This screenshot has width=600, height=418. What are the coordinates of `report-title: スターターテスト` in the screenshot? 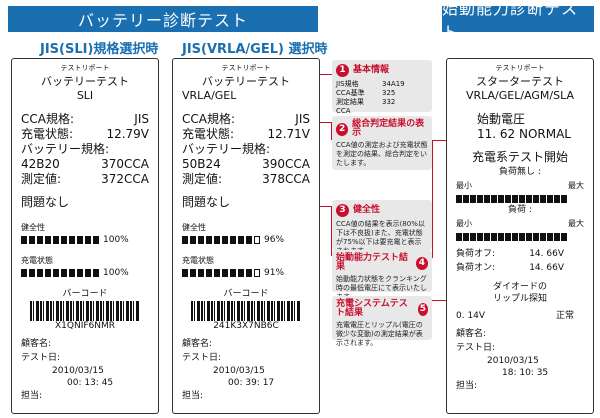 It's located at (520, 81).